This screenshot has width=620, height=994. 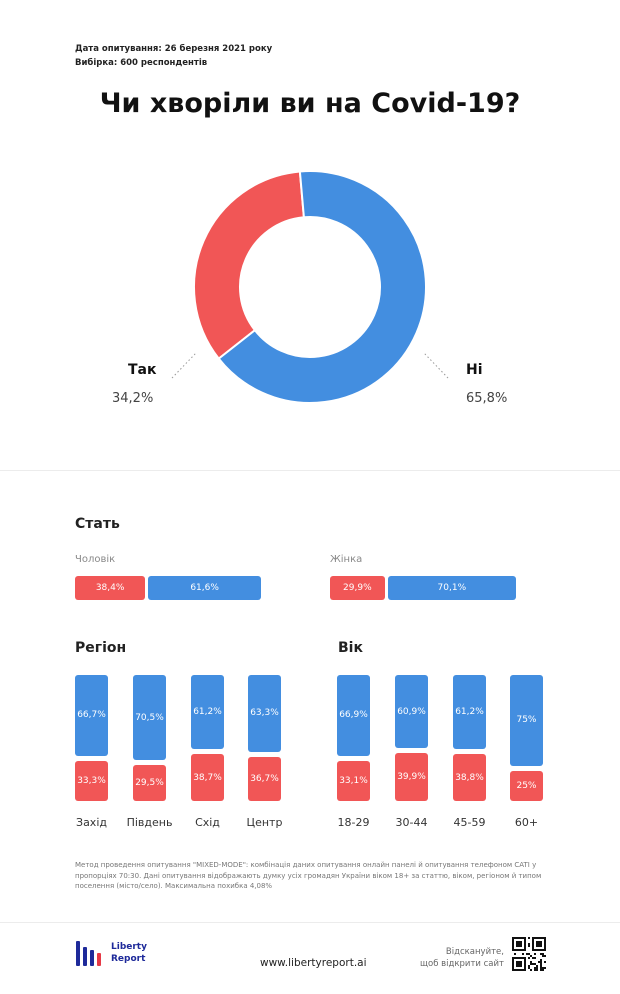 I want to click on pie-label-yes: Так, so click(x=142, y=370).